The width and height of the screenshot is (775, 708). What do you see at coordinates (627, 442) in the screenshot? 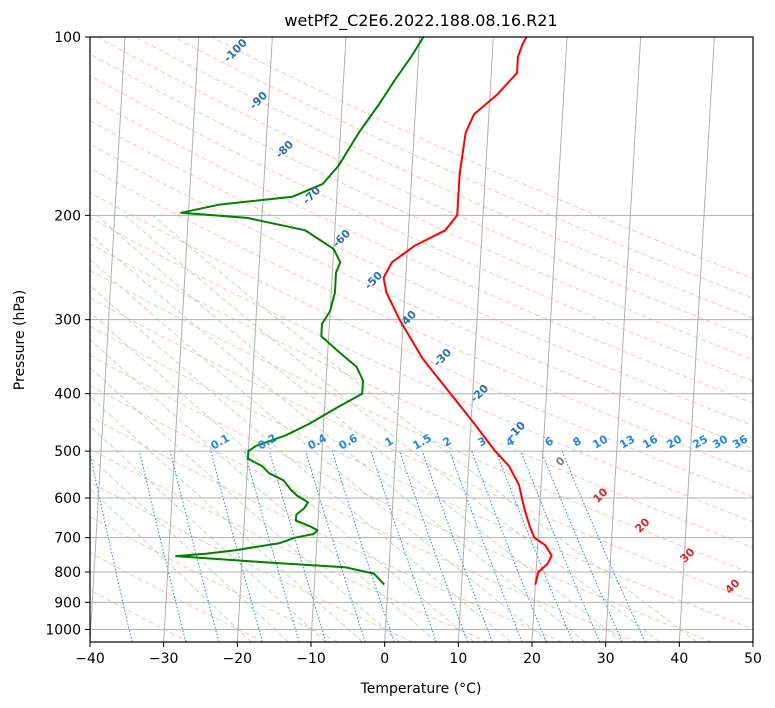
I see `mixing-ratio-label: 13` at bounding box center [627, 442].